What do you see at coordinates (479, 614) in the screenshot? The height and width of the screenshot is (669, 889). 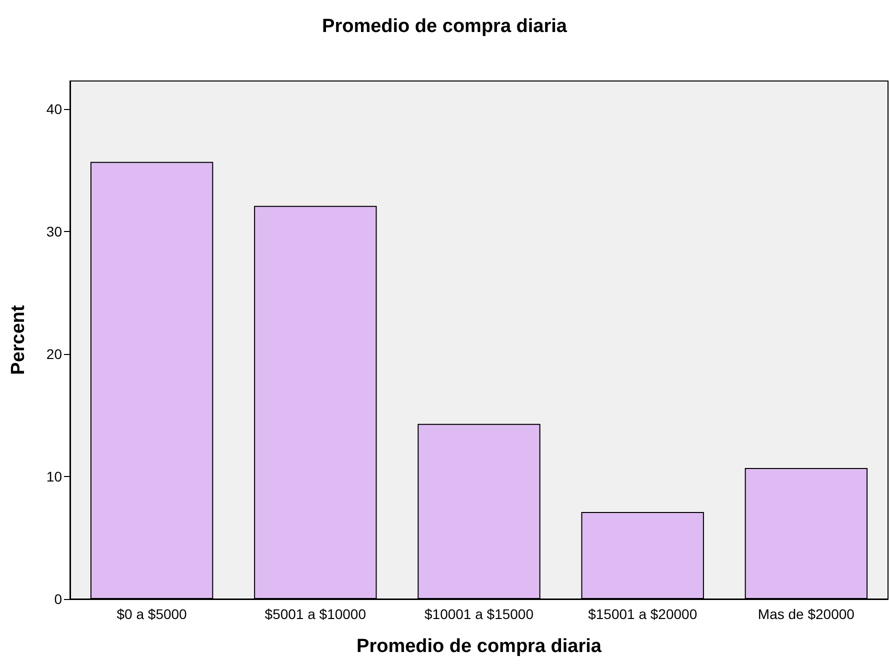 I see `x-tick-label: $10001 a $15000` at bounding box center [479, 614].